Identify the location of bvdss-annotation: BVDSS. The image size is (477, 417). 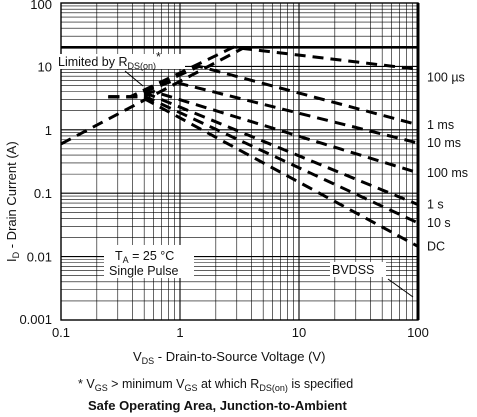
(353, 270).